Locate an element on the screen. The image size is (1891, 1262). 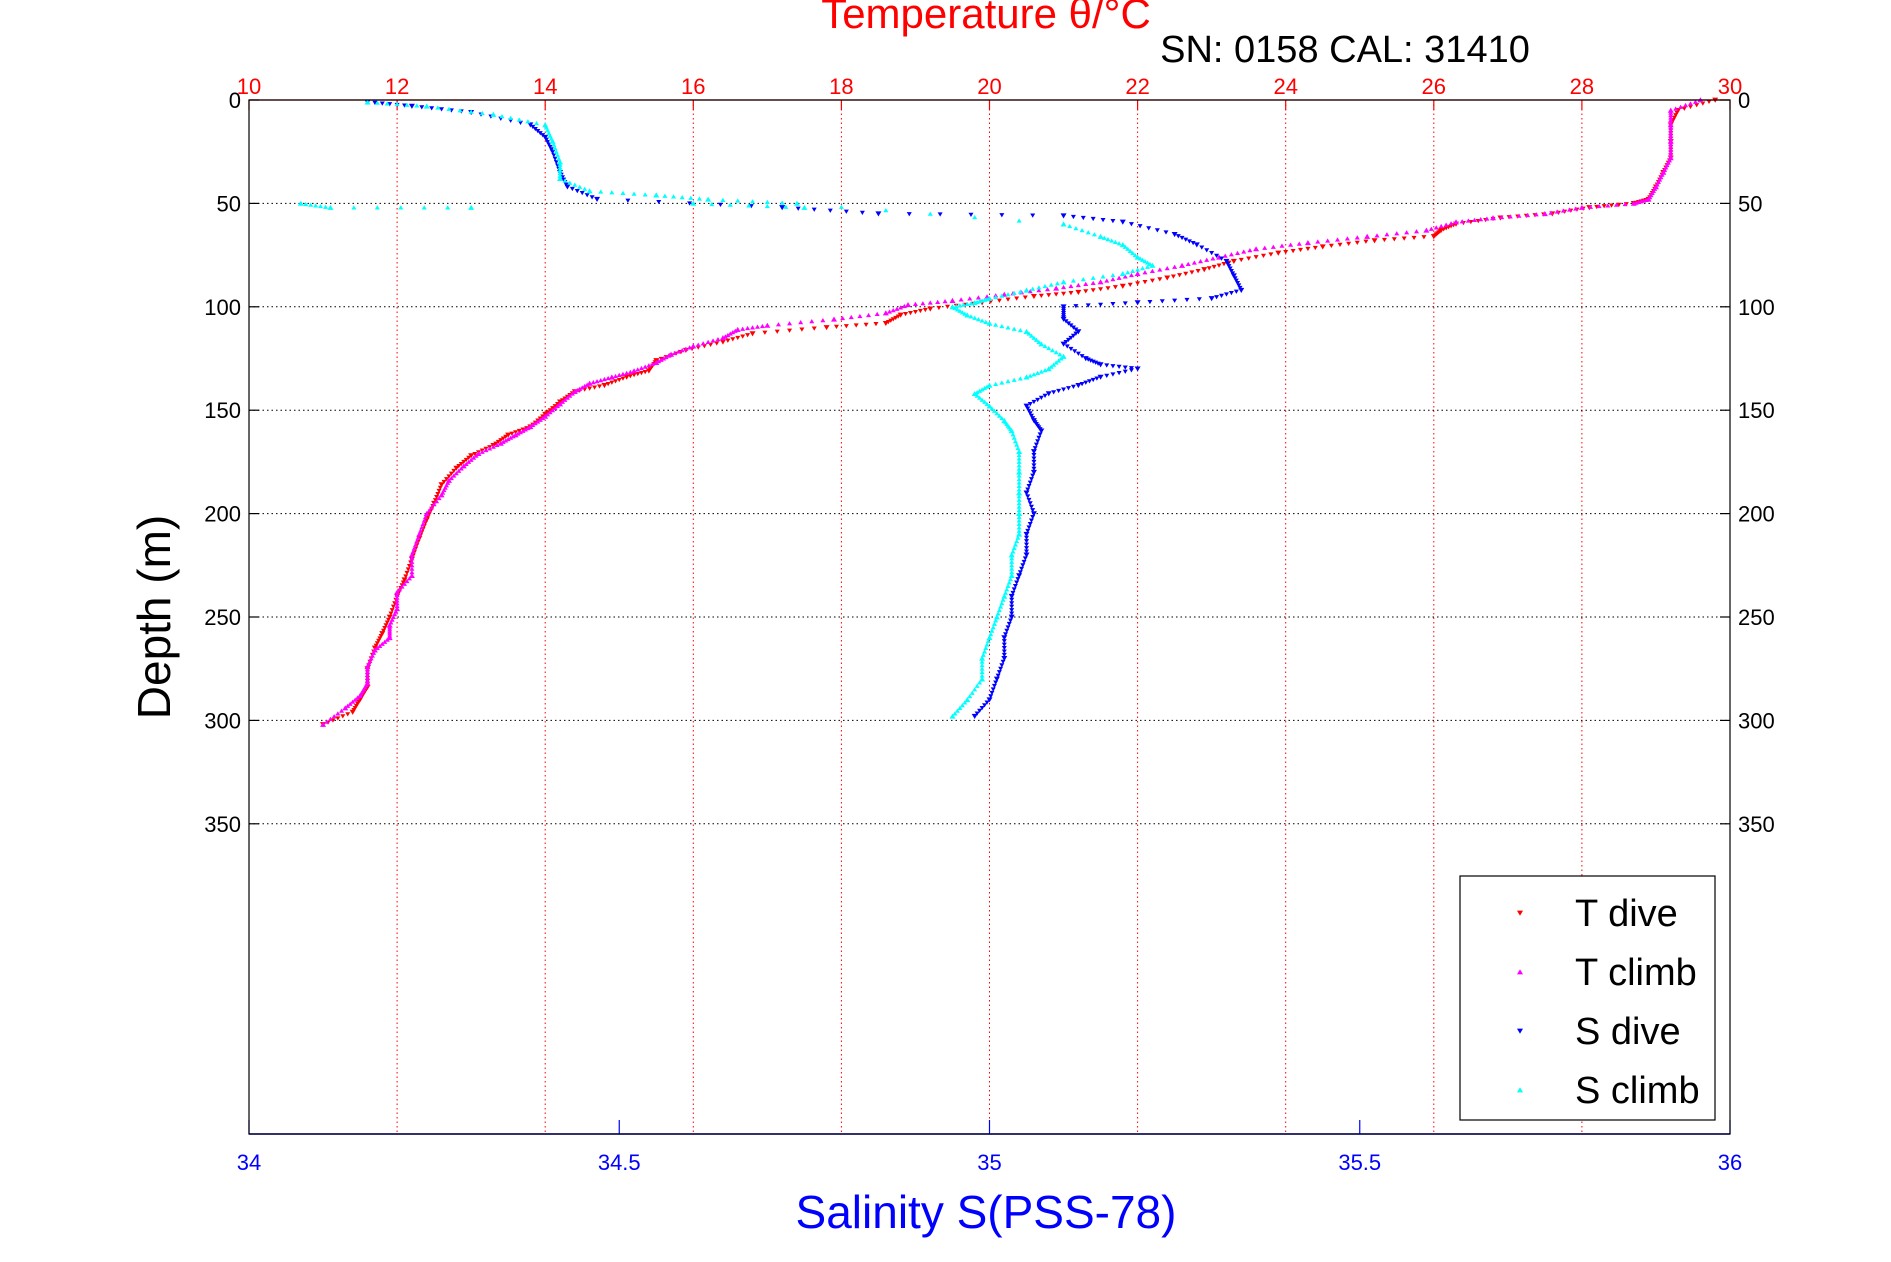
salinity-tick-label: 34.5 is located at coordinates (619, 1162).